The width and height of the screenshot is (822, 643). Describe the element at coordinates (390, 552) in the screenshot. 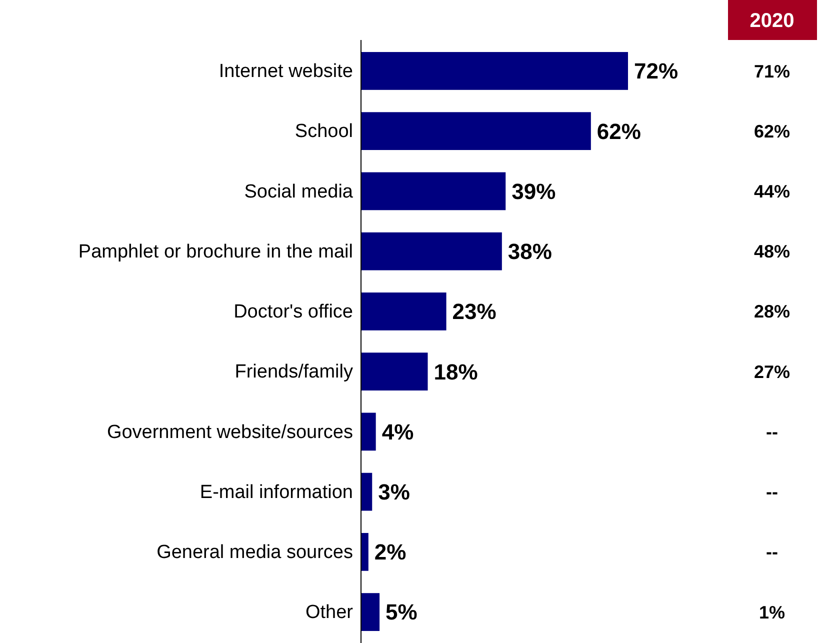

I see `data-label: 2%` at that location.